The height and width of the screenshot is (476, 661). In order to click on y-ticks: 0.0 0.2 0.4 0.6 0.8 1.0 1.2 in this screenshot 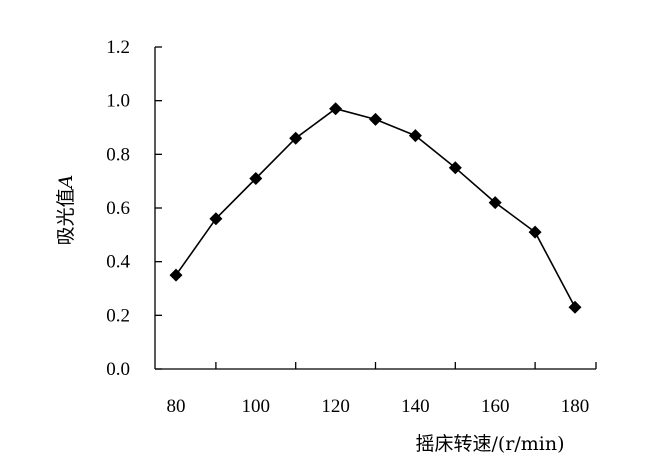, I will do `click(134, 208)`.